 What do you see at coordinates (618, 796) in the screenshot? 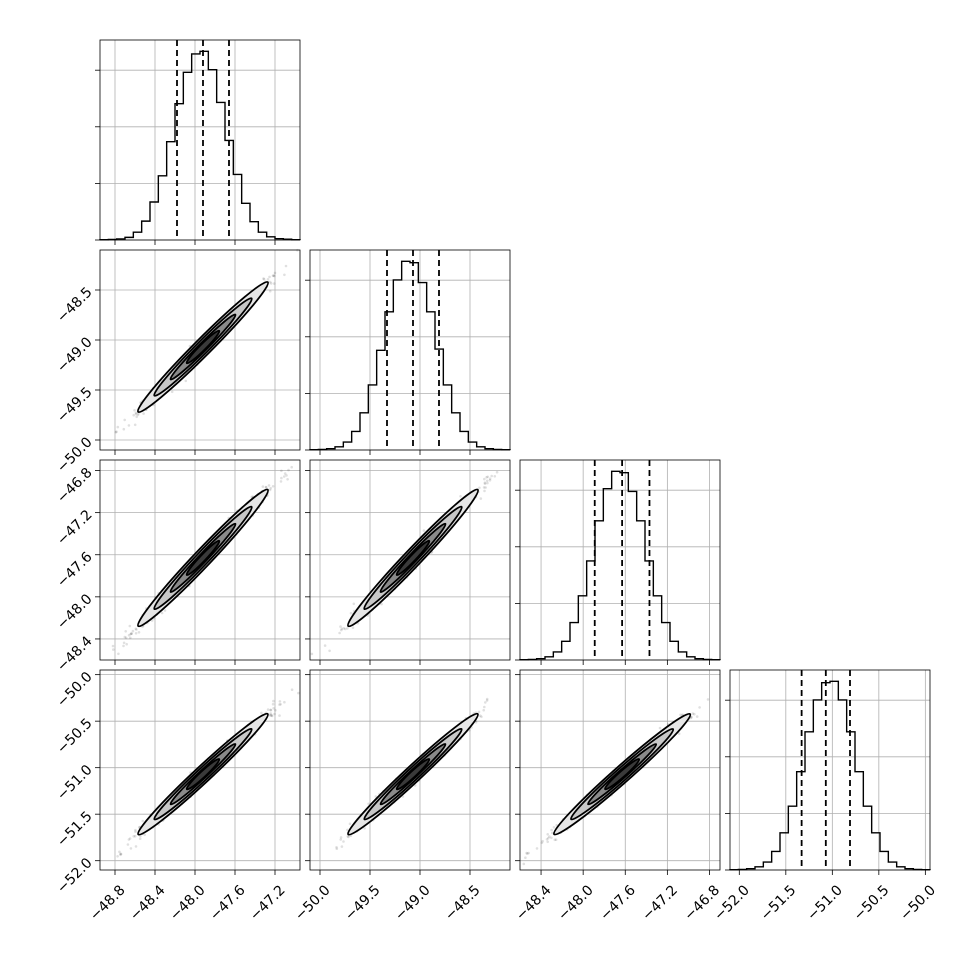
I see `panel-3-2: −48.4 −48.0 −47.6 −47.2 −46.8` at bounding box center [618, 796].